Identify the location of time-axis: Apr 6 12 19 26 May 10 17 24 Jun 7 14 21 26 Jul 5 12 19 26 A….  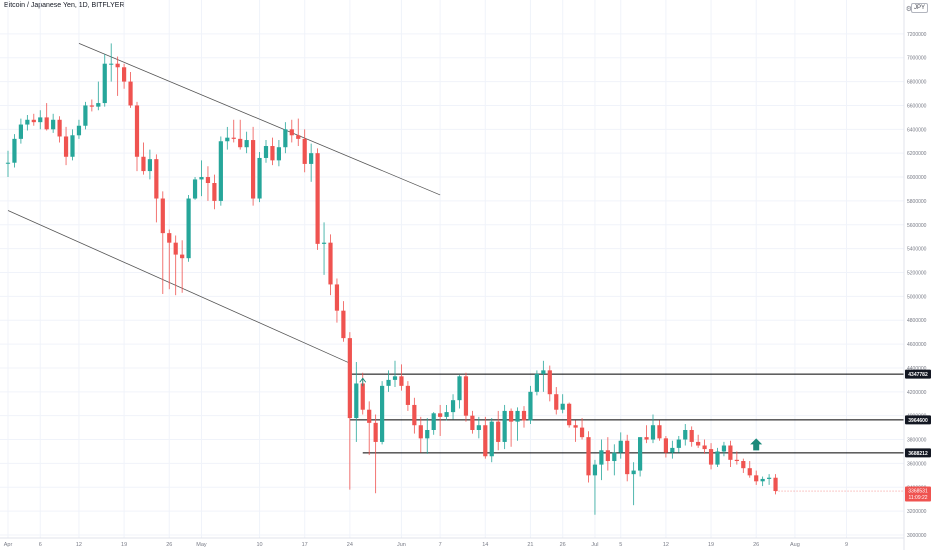
(452, 542).